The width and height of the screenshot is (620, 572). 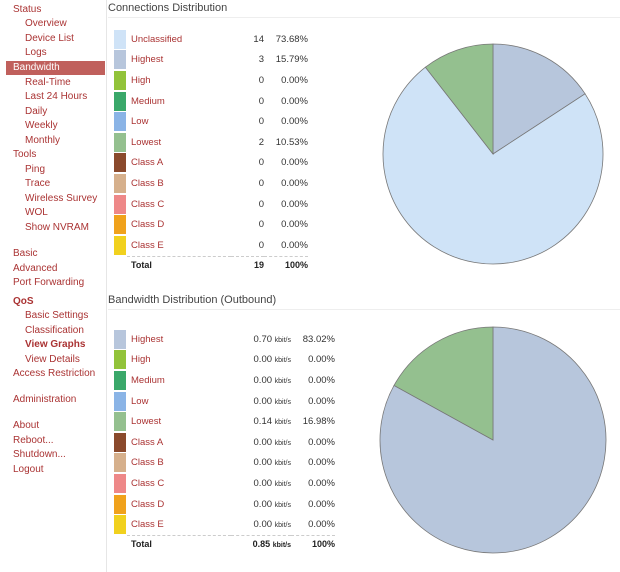 What do you see at coordinates (211, 264) in the screenshot?
I see `total-row: Total 19 100%` at bounding box center [211, 264].